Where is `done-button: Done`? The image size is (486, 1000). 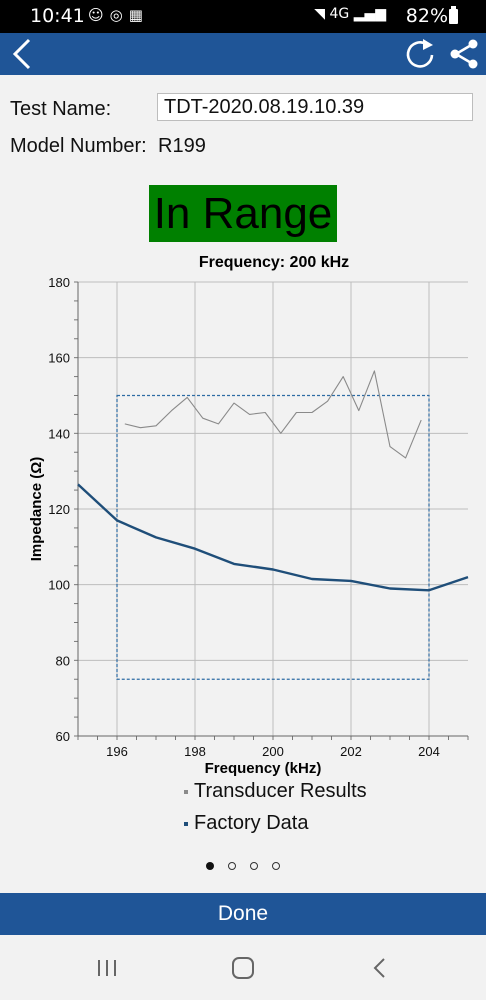 done-button: Done is located at coordinates (243, 914).